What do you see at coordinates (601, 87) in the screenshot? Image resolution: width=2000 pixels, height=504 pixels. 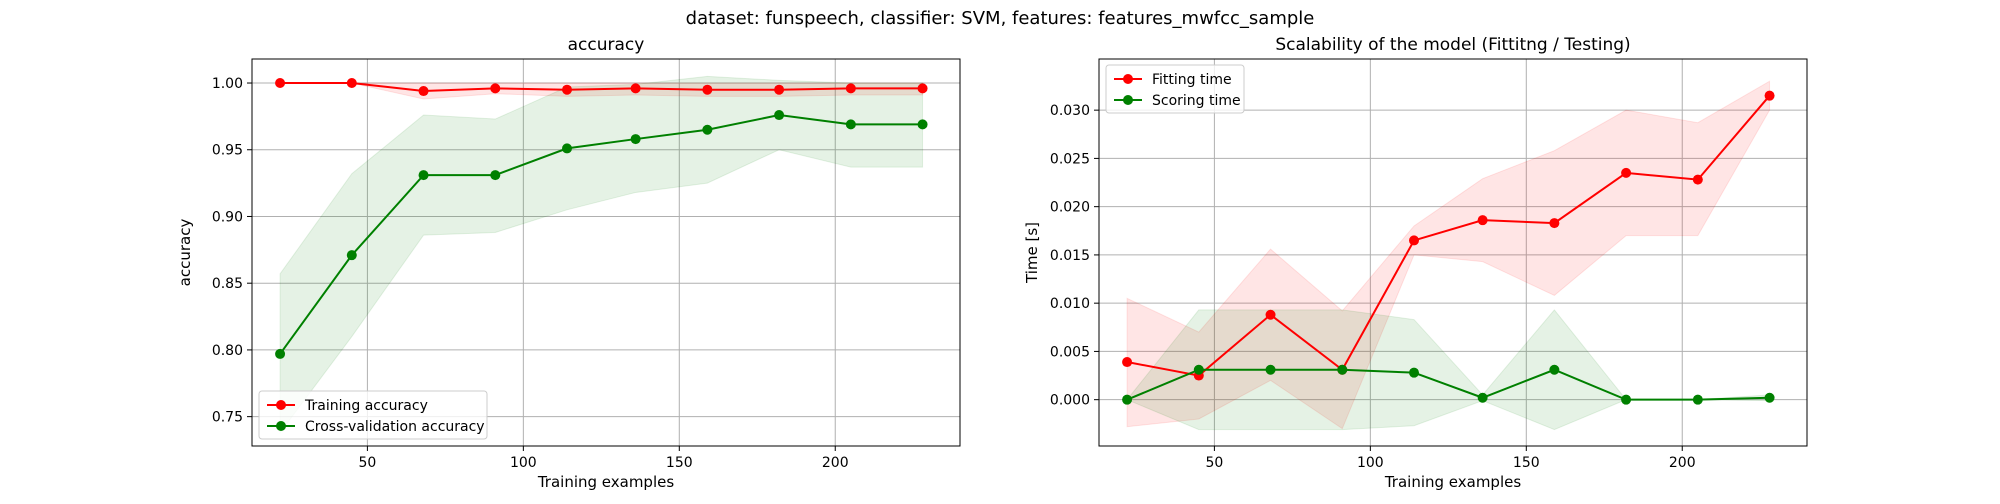 I see `series-line-red` at bounding box center [601, 87].